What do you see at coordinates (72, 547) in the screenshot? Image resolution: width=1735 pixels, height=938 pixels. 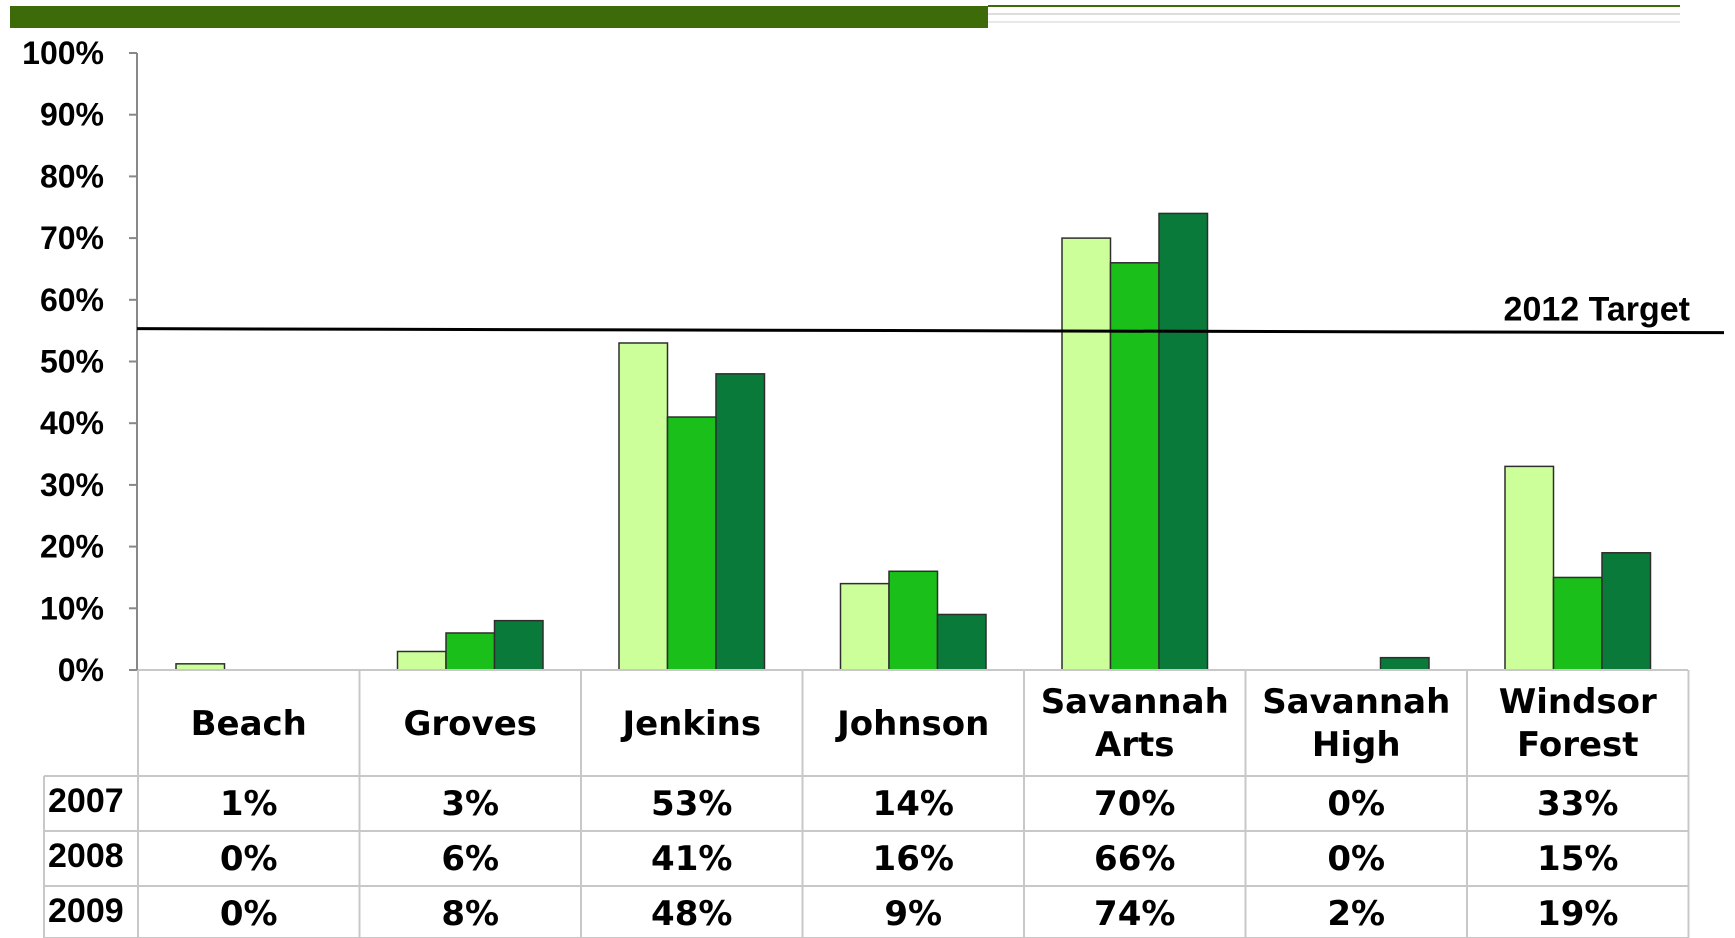 I see `y-tick-label: 20%` at bounding box center [72, 547].